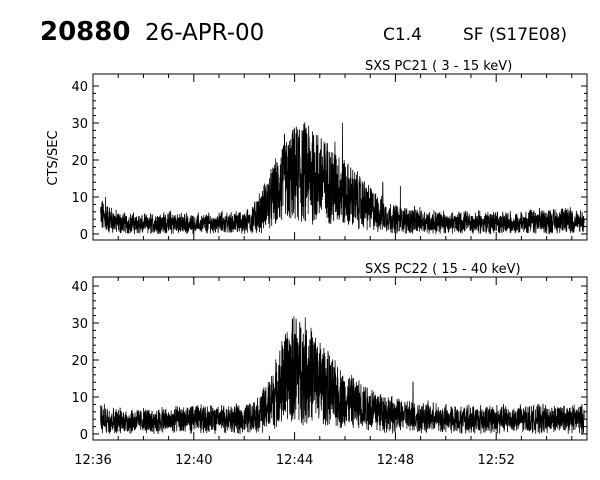 This screenshot has width=600, height=480. Describe the element at coordinates (204, 33) in the screenshot. I see `event-date: 26-APR-00` at that location.